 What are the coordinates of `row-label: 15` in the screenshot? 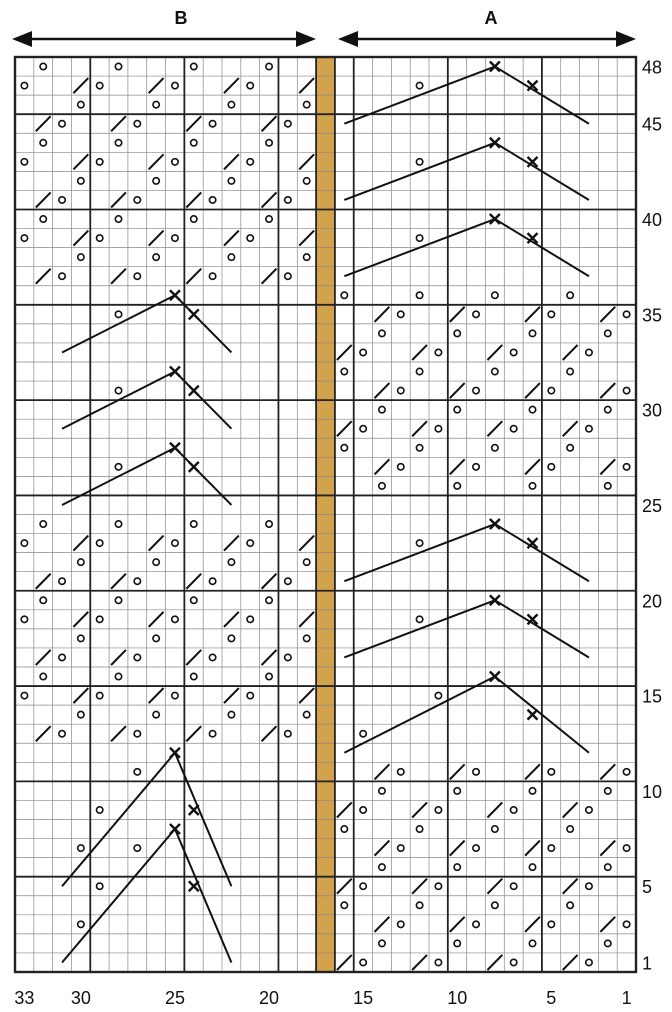 It's located at (652, 697).